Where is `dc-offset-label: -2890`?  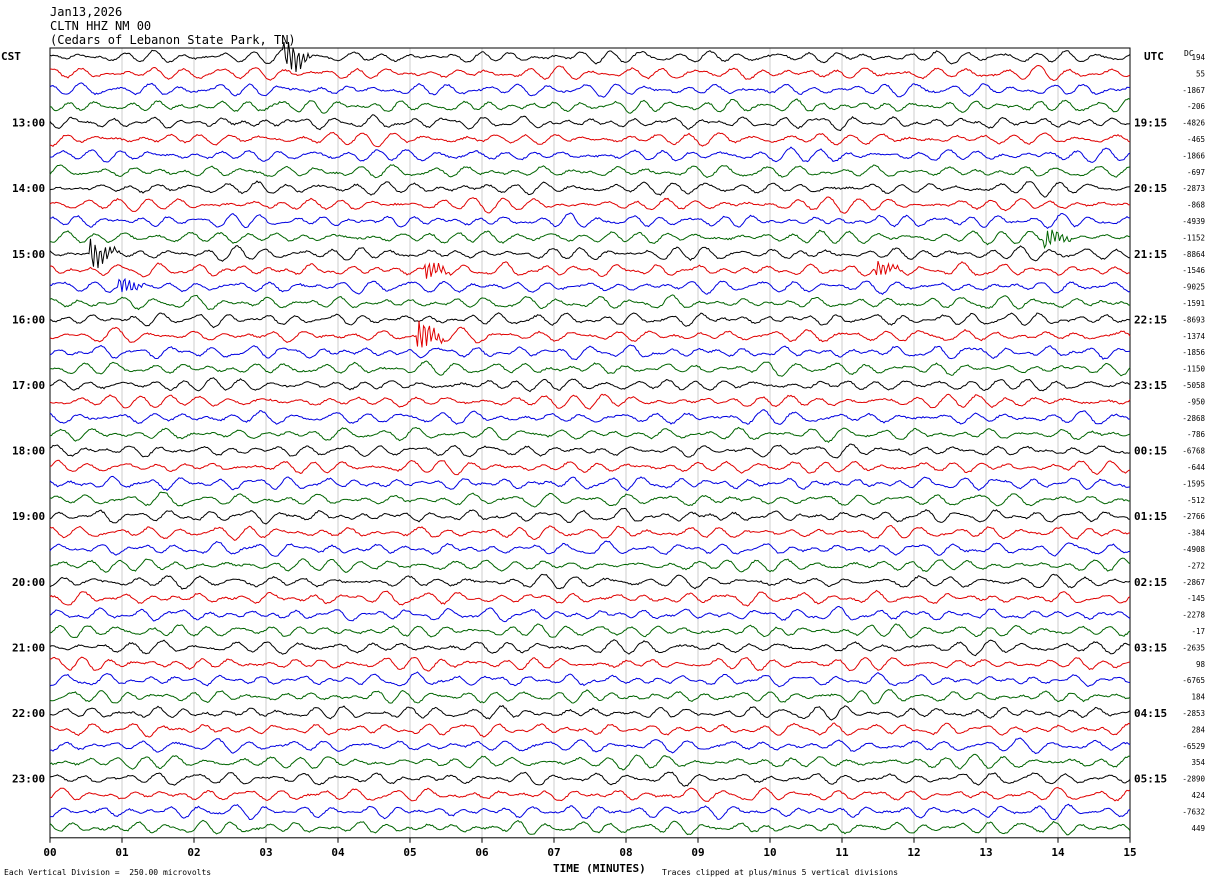
dc-offset-label: -2890 is located at coordinates (1193, 779).